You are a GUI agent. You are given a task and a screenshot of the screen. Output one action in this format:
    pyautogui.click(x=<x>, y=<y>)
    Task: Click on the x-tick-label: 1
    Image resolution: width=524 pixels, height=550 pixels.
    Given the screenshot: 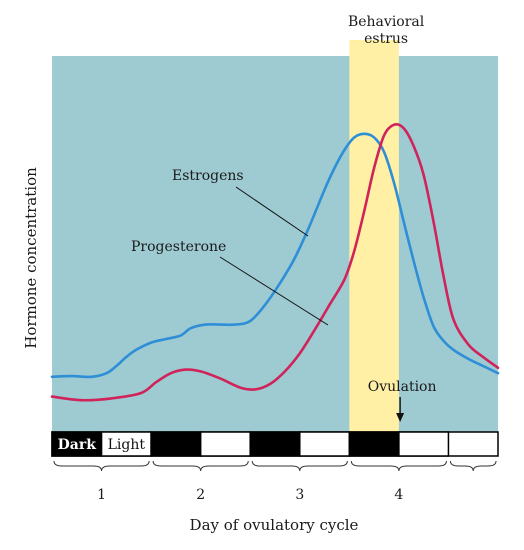 What is the action you would take?
    pyautogui.click(x=101, y=495)
    